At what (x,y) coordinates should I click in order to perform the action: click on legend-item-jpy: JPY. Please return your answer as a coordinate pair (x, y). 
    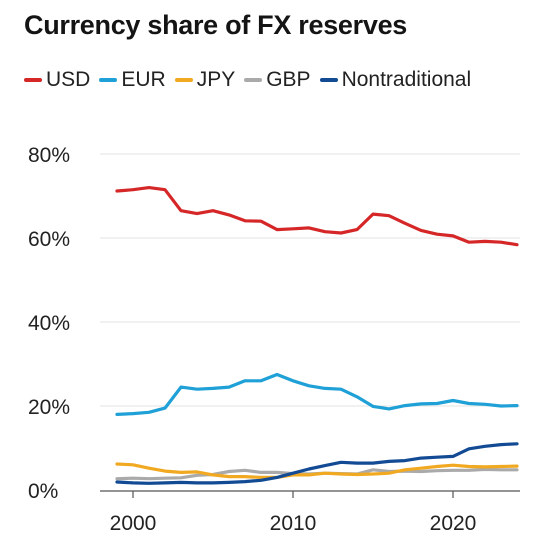
    Looking at the image, I should click on (205, 80).